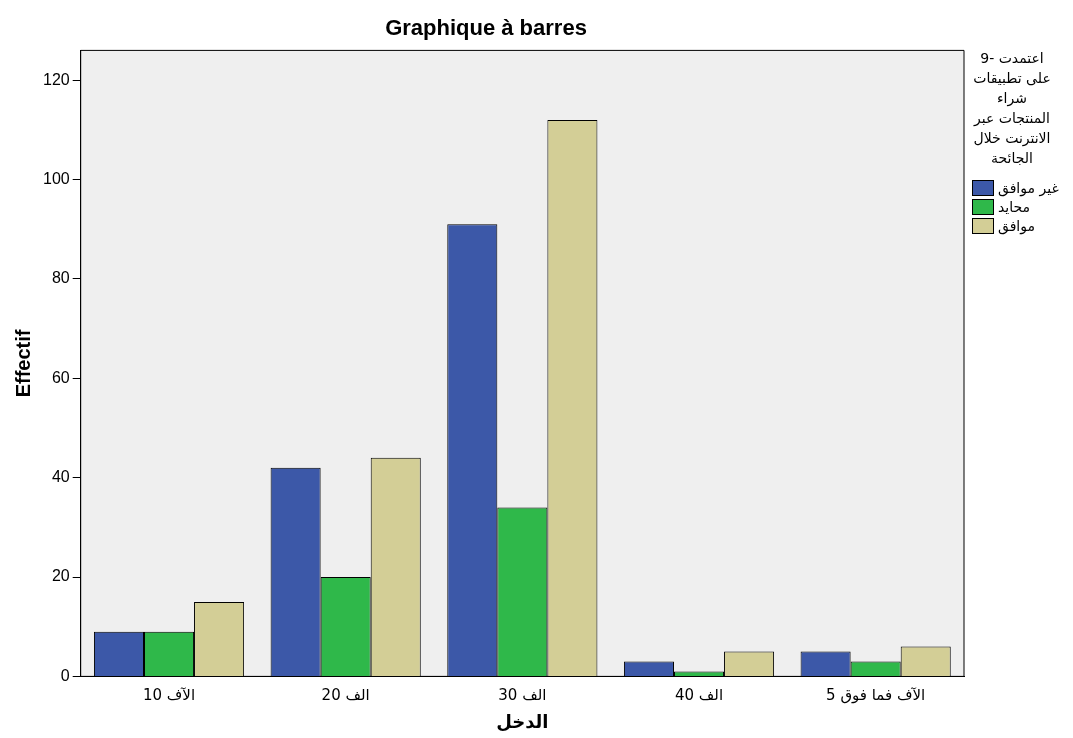  Describe the element at coordinates (169, 695) in the screenshot. I see `x-tick-label: 10 الآف` at that location.